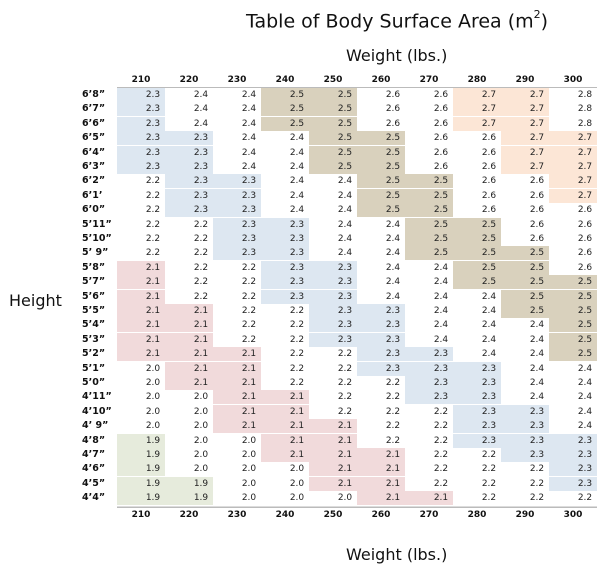 Image resolution: width=608 pixels, height=574 pixels. I want to click on row-label: 5’11”, so click(97, 224).